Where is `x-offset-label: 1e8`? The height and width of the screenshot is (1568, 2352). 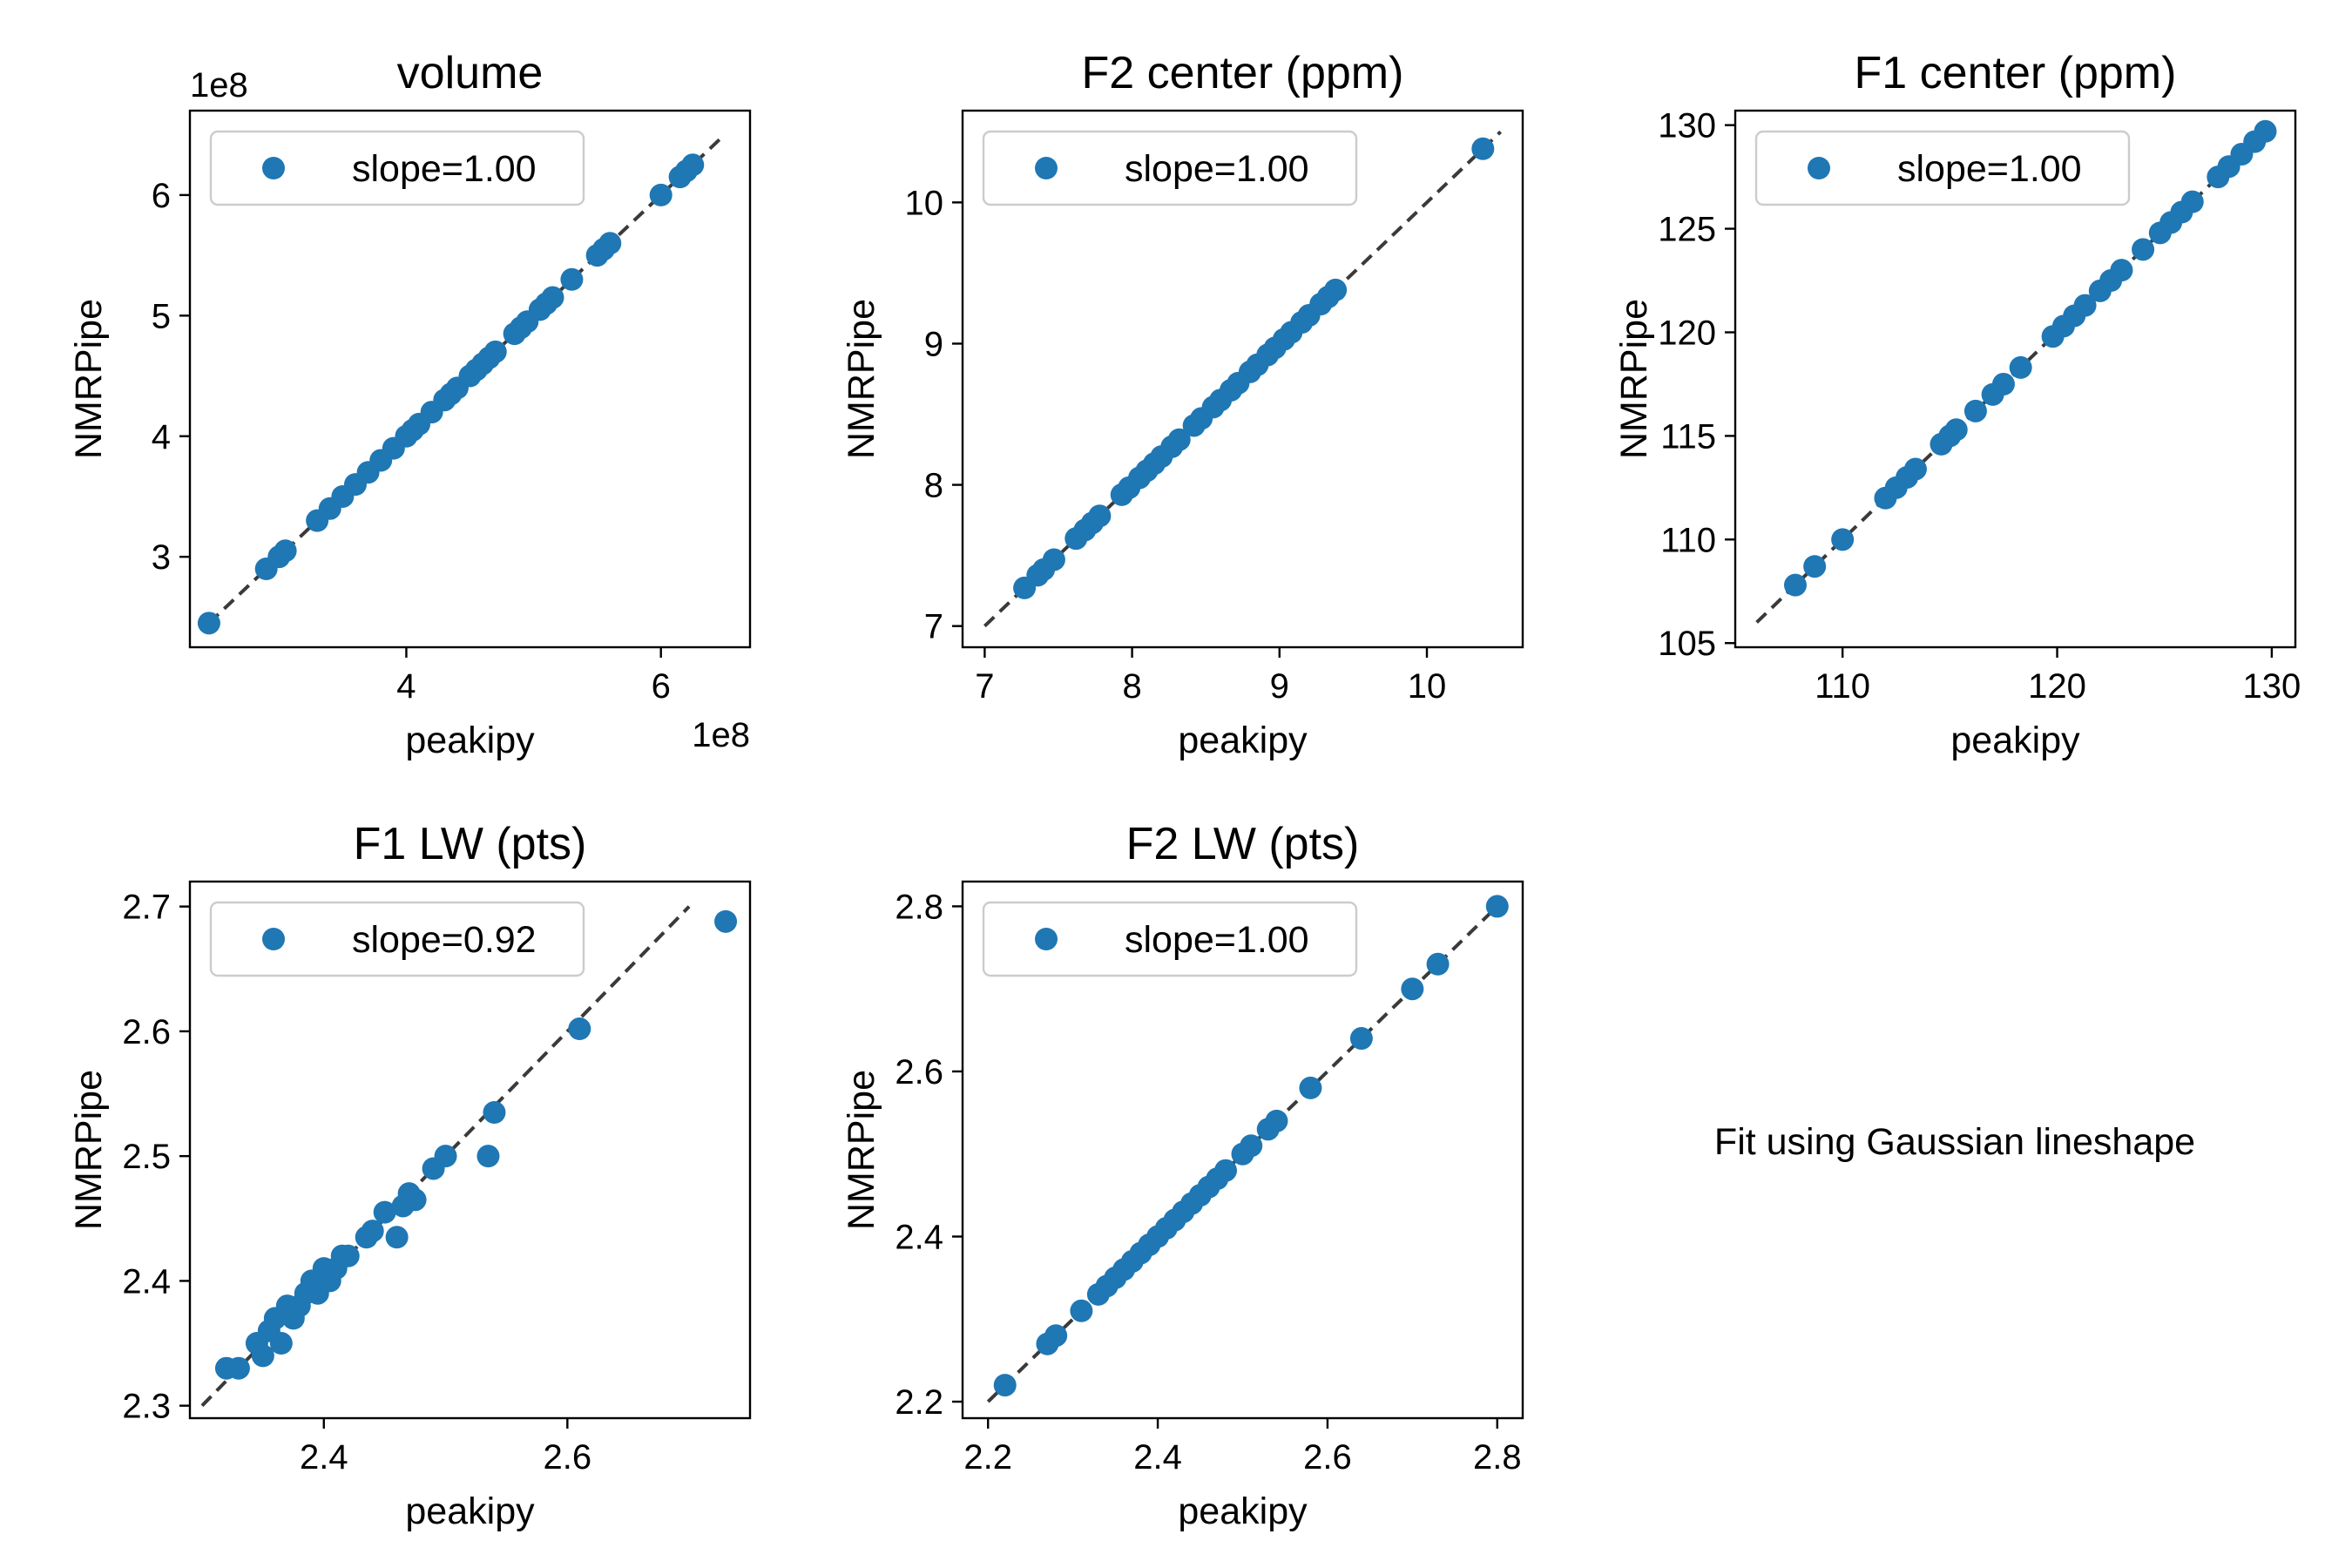 x-offset-label: 1e8 is located at coordinates (721, 735).